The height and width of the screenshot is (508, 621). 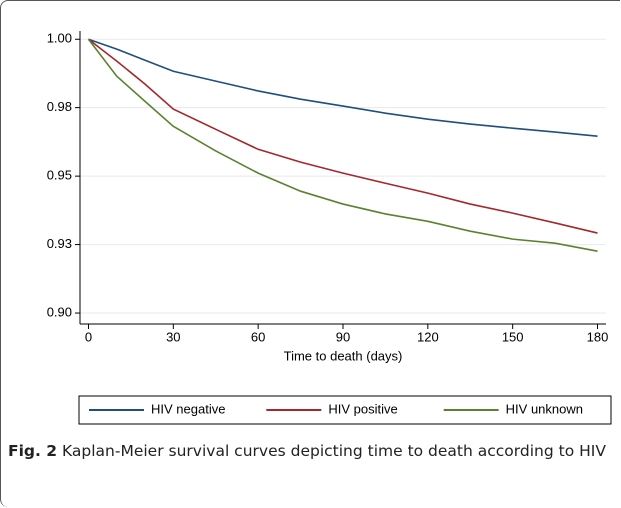 I want to click on x-tick-label: 0, so click(x=88, y=336).